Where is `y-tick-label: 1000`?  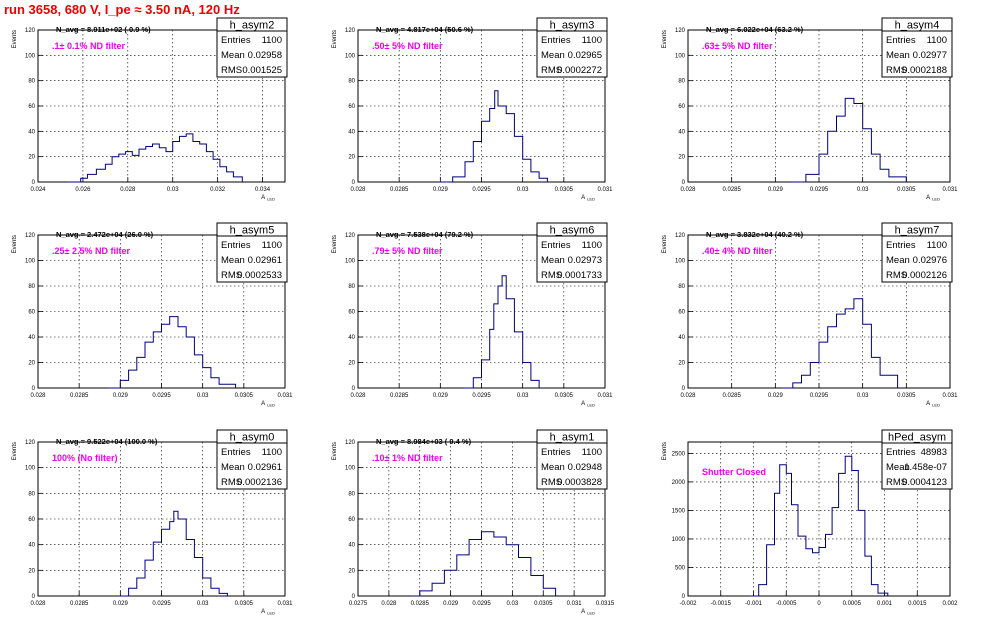
y-tick-label: 1000 is located at coordinates (679, 540).